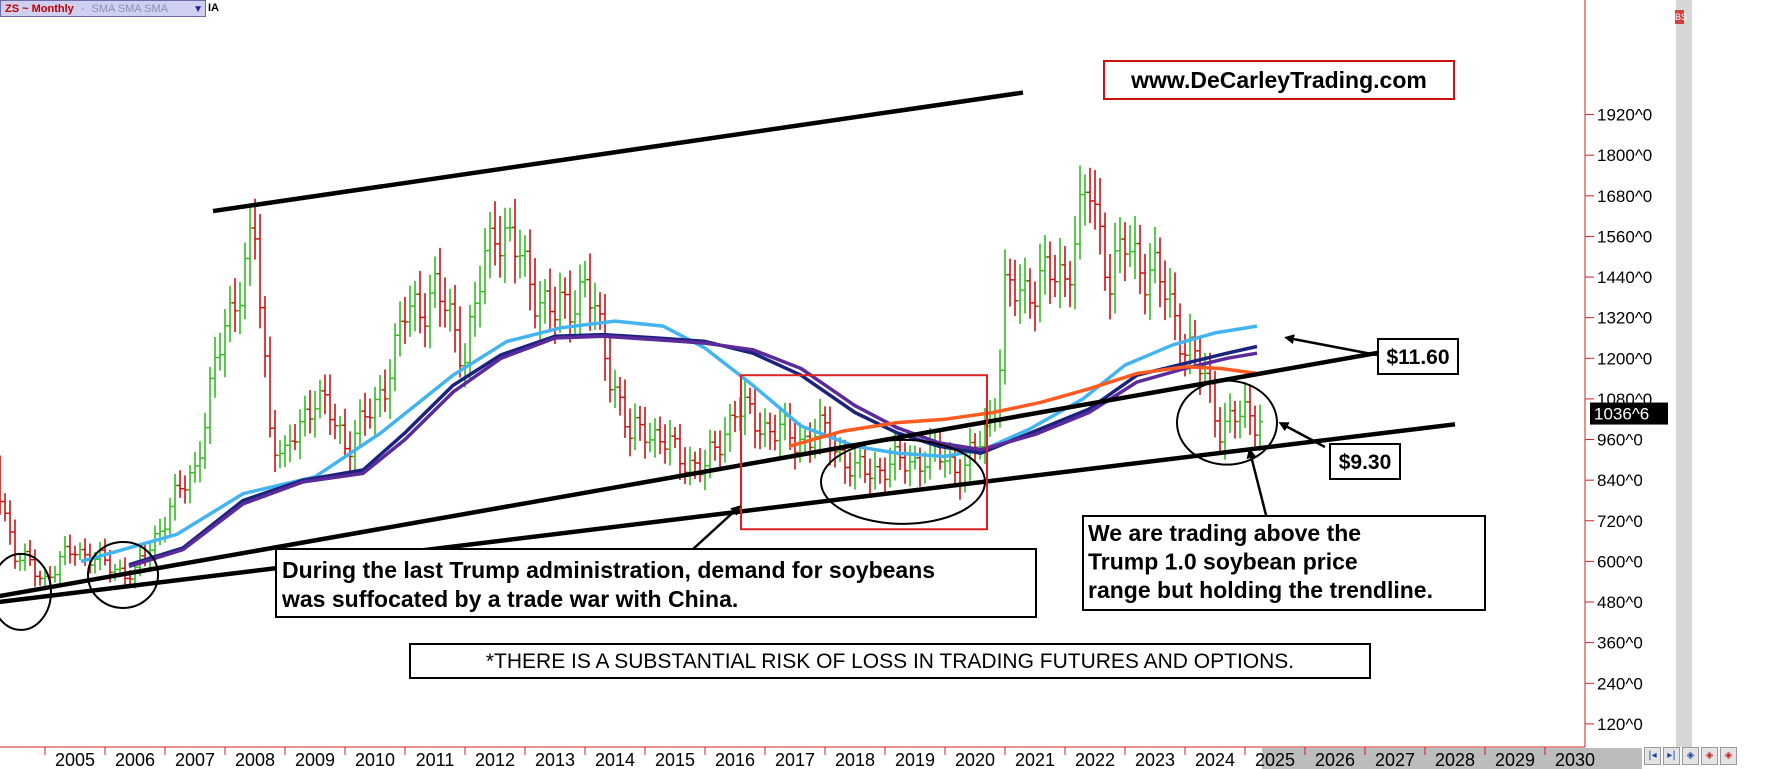 Image resolution: width=1772 pixels, height=769 pixels. What do you see at coordinates (1515, 759) in the screenshot?
I see `x-tick-label: 2029` at bounding box center [1515, 759].